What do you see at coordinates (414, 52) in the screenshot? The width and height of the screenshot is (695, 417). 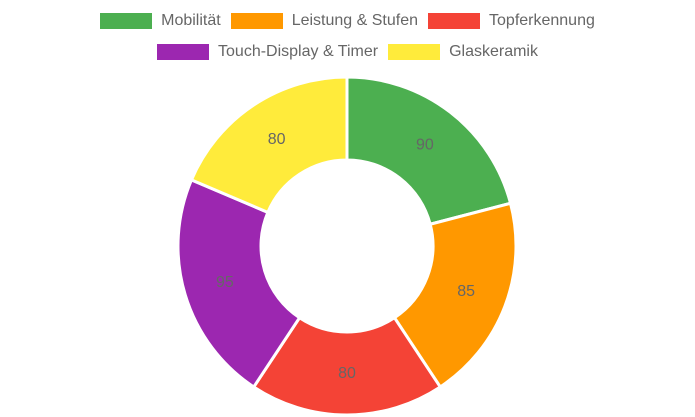 I see `legend-swatch-glaskeramik` at bounding box center [414, 52].